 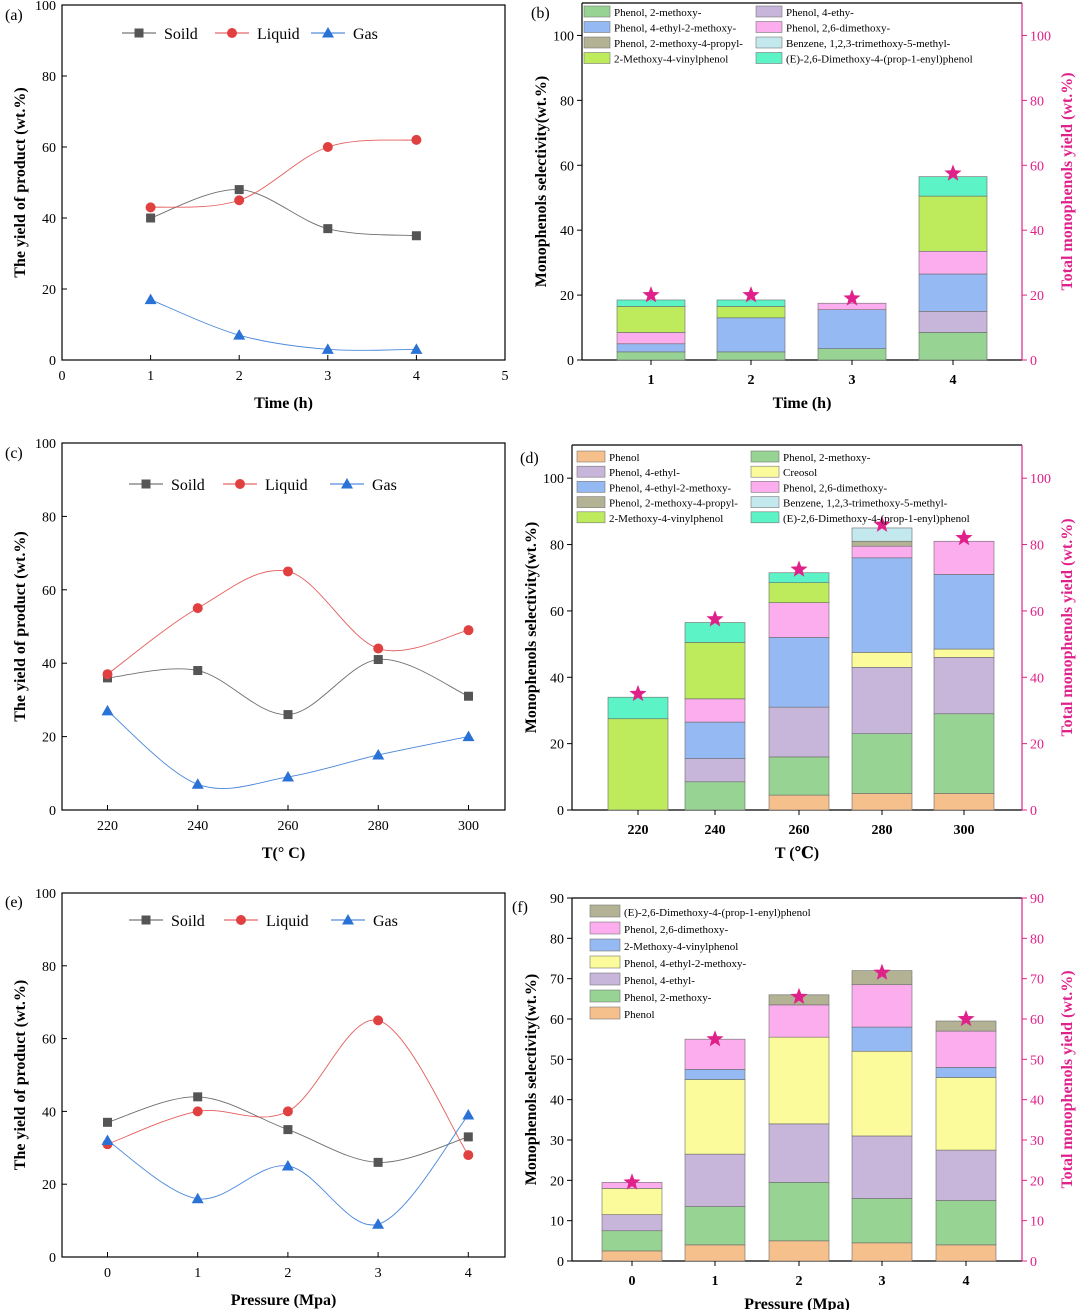 I want to click on y2-tick-label: 50, so click(x=1037, y=1060).